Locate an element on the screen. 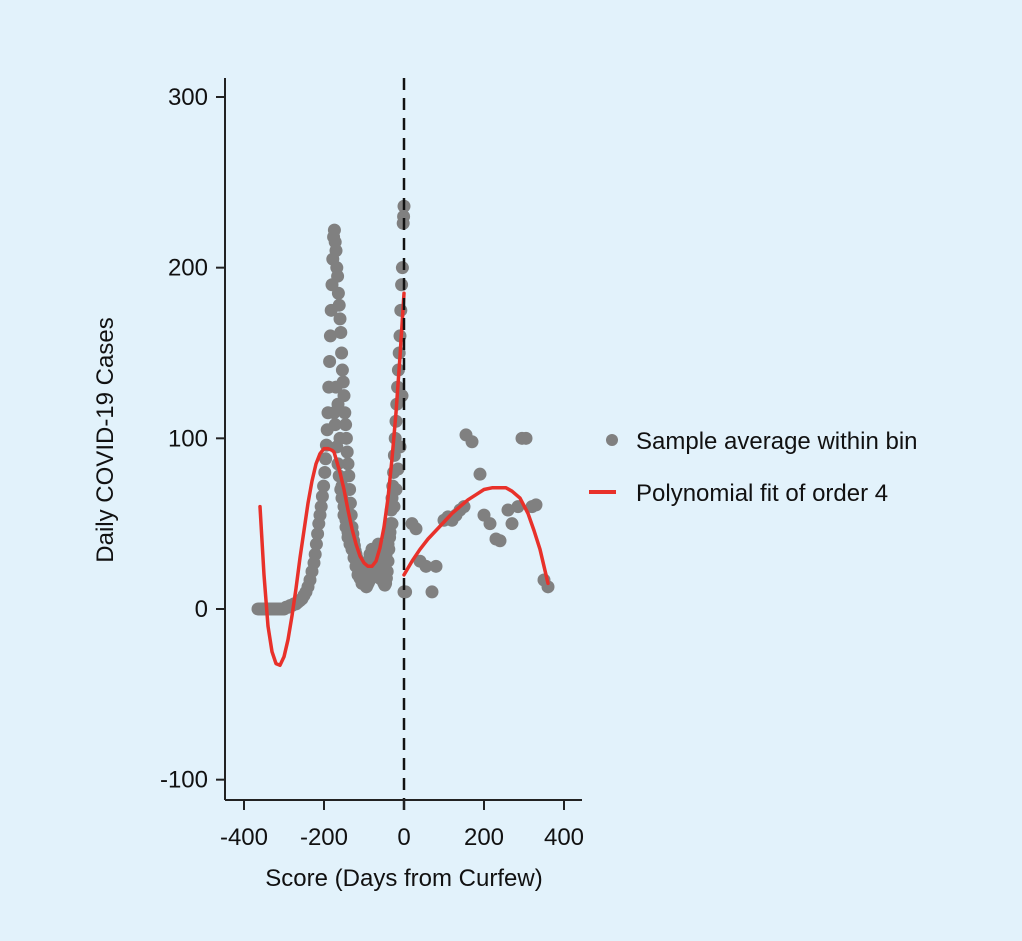  x-ticks: -400 -200 0 200 400 is located at coordinates (402, 825).